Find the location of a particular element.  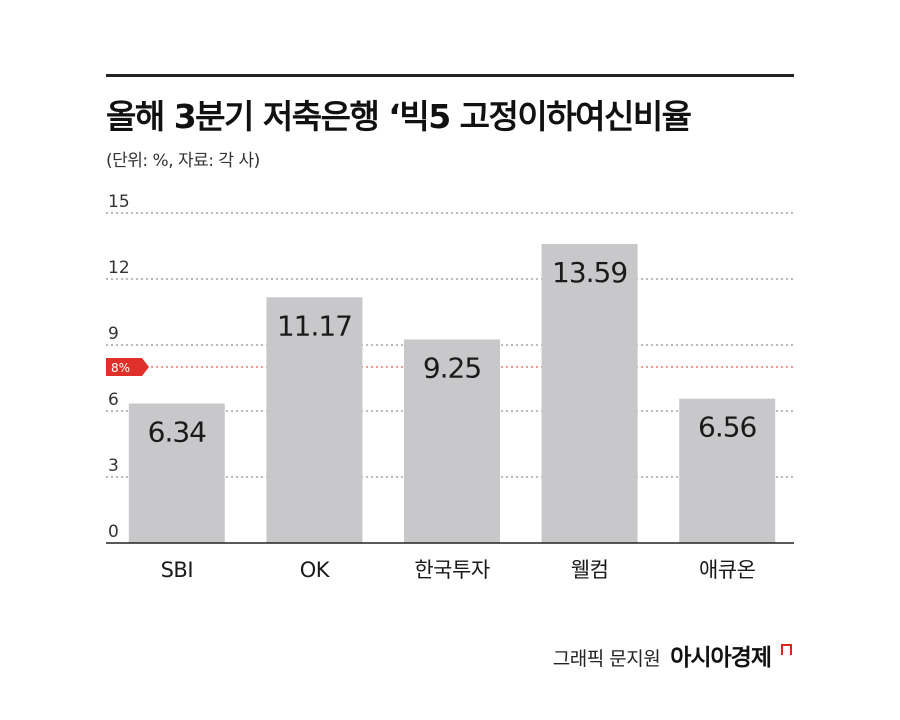

brand-logo: 아시아경제 is located at coordinates (721, 658).